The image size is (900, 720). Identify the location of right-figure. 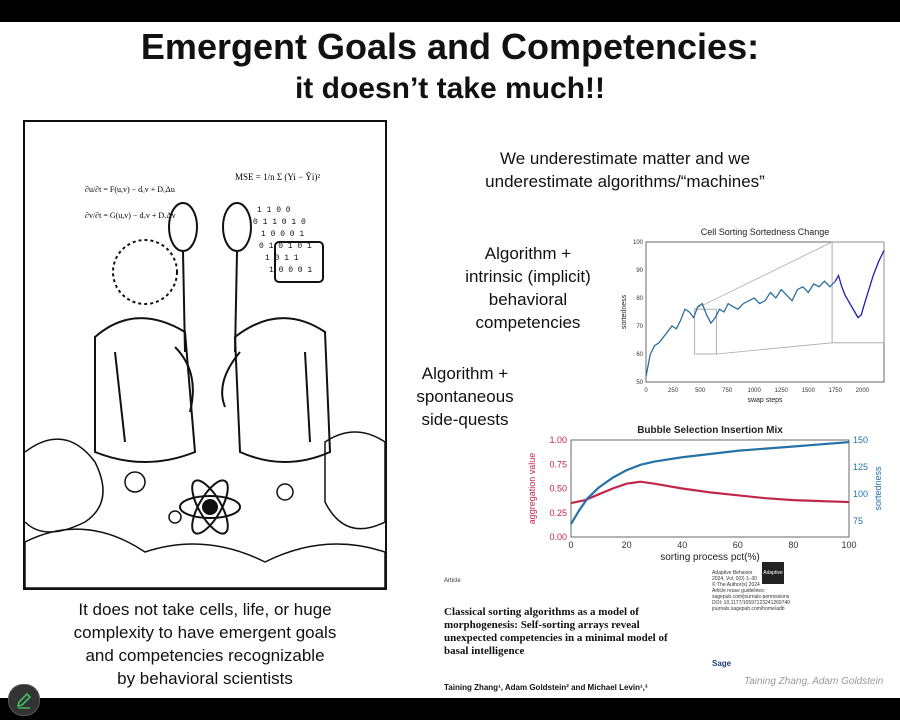
(276, 332).